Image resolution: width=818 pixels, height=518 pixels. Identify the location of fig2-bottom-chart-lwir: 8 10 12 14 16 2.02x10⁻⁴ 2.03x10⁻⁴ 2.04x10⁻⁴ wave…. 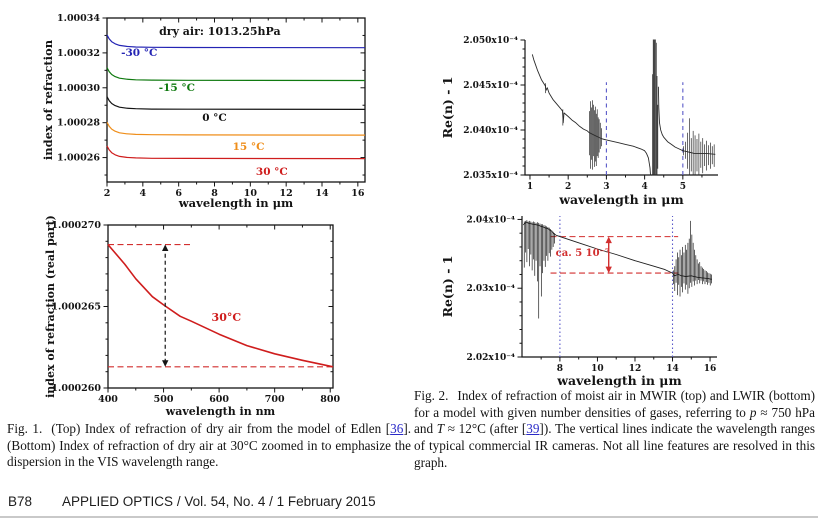
(578, 301).